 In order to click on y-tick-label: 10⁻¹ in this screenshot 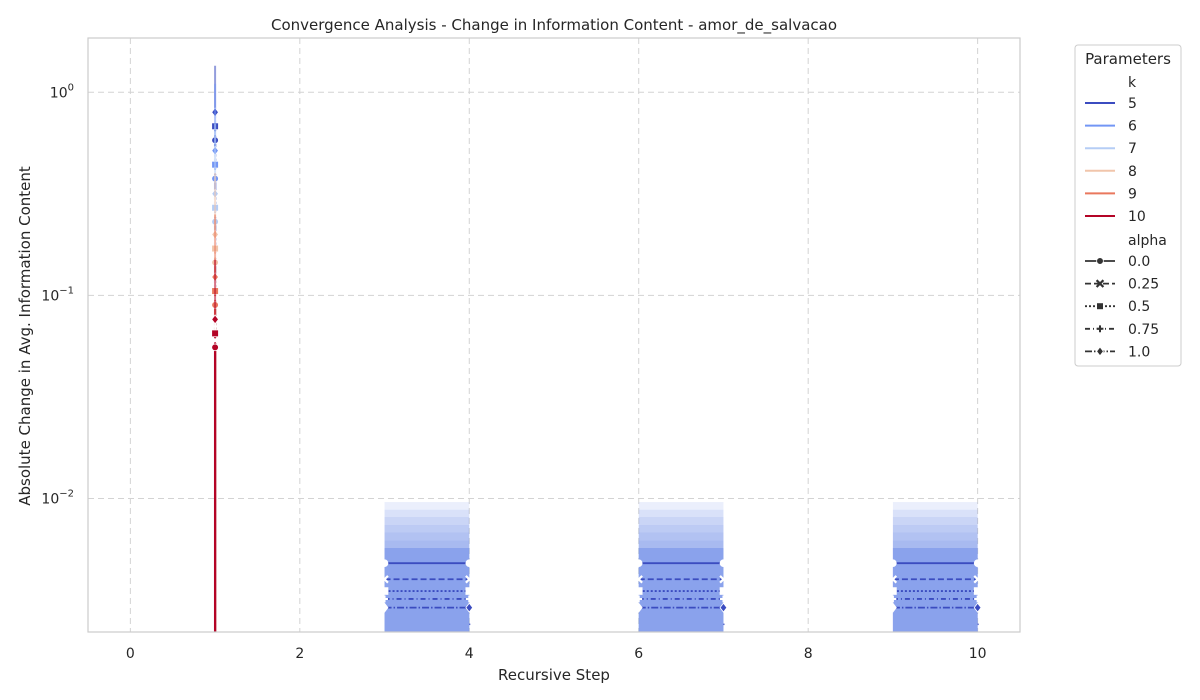, I will do `click(57, 294)`.